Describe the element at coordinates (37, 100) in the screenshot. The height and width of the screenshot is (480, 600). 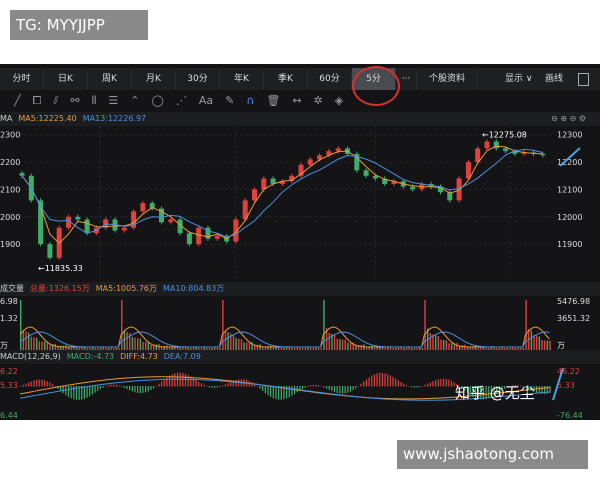
I see `rect-icon: ⧠` at that location.